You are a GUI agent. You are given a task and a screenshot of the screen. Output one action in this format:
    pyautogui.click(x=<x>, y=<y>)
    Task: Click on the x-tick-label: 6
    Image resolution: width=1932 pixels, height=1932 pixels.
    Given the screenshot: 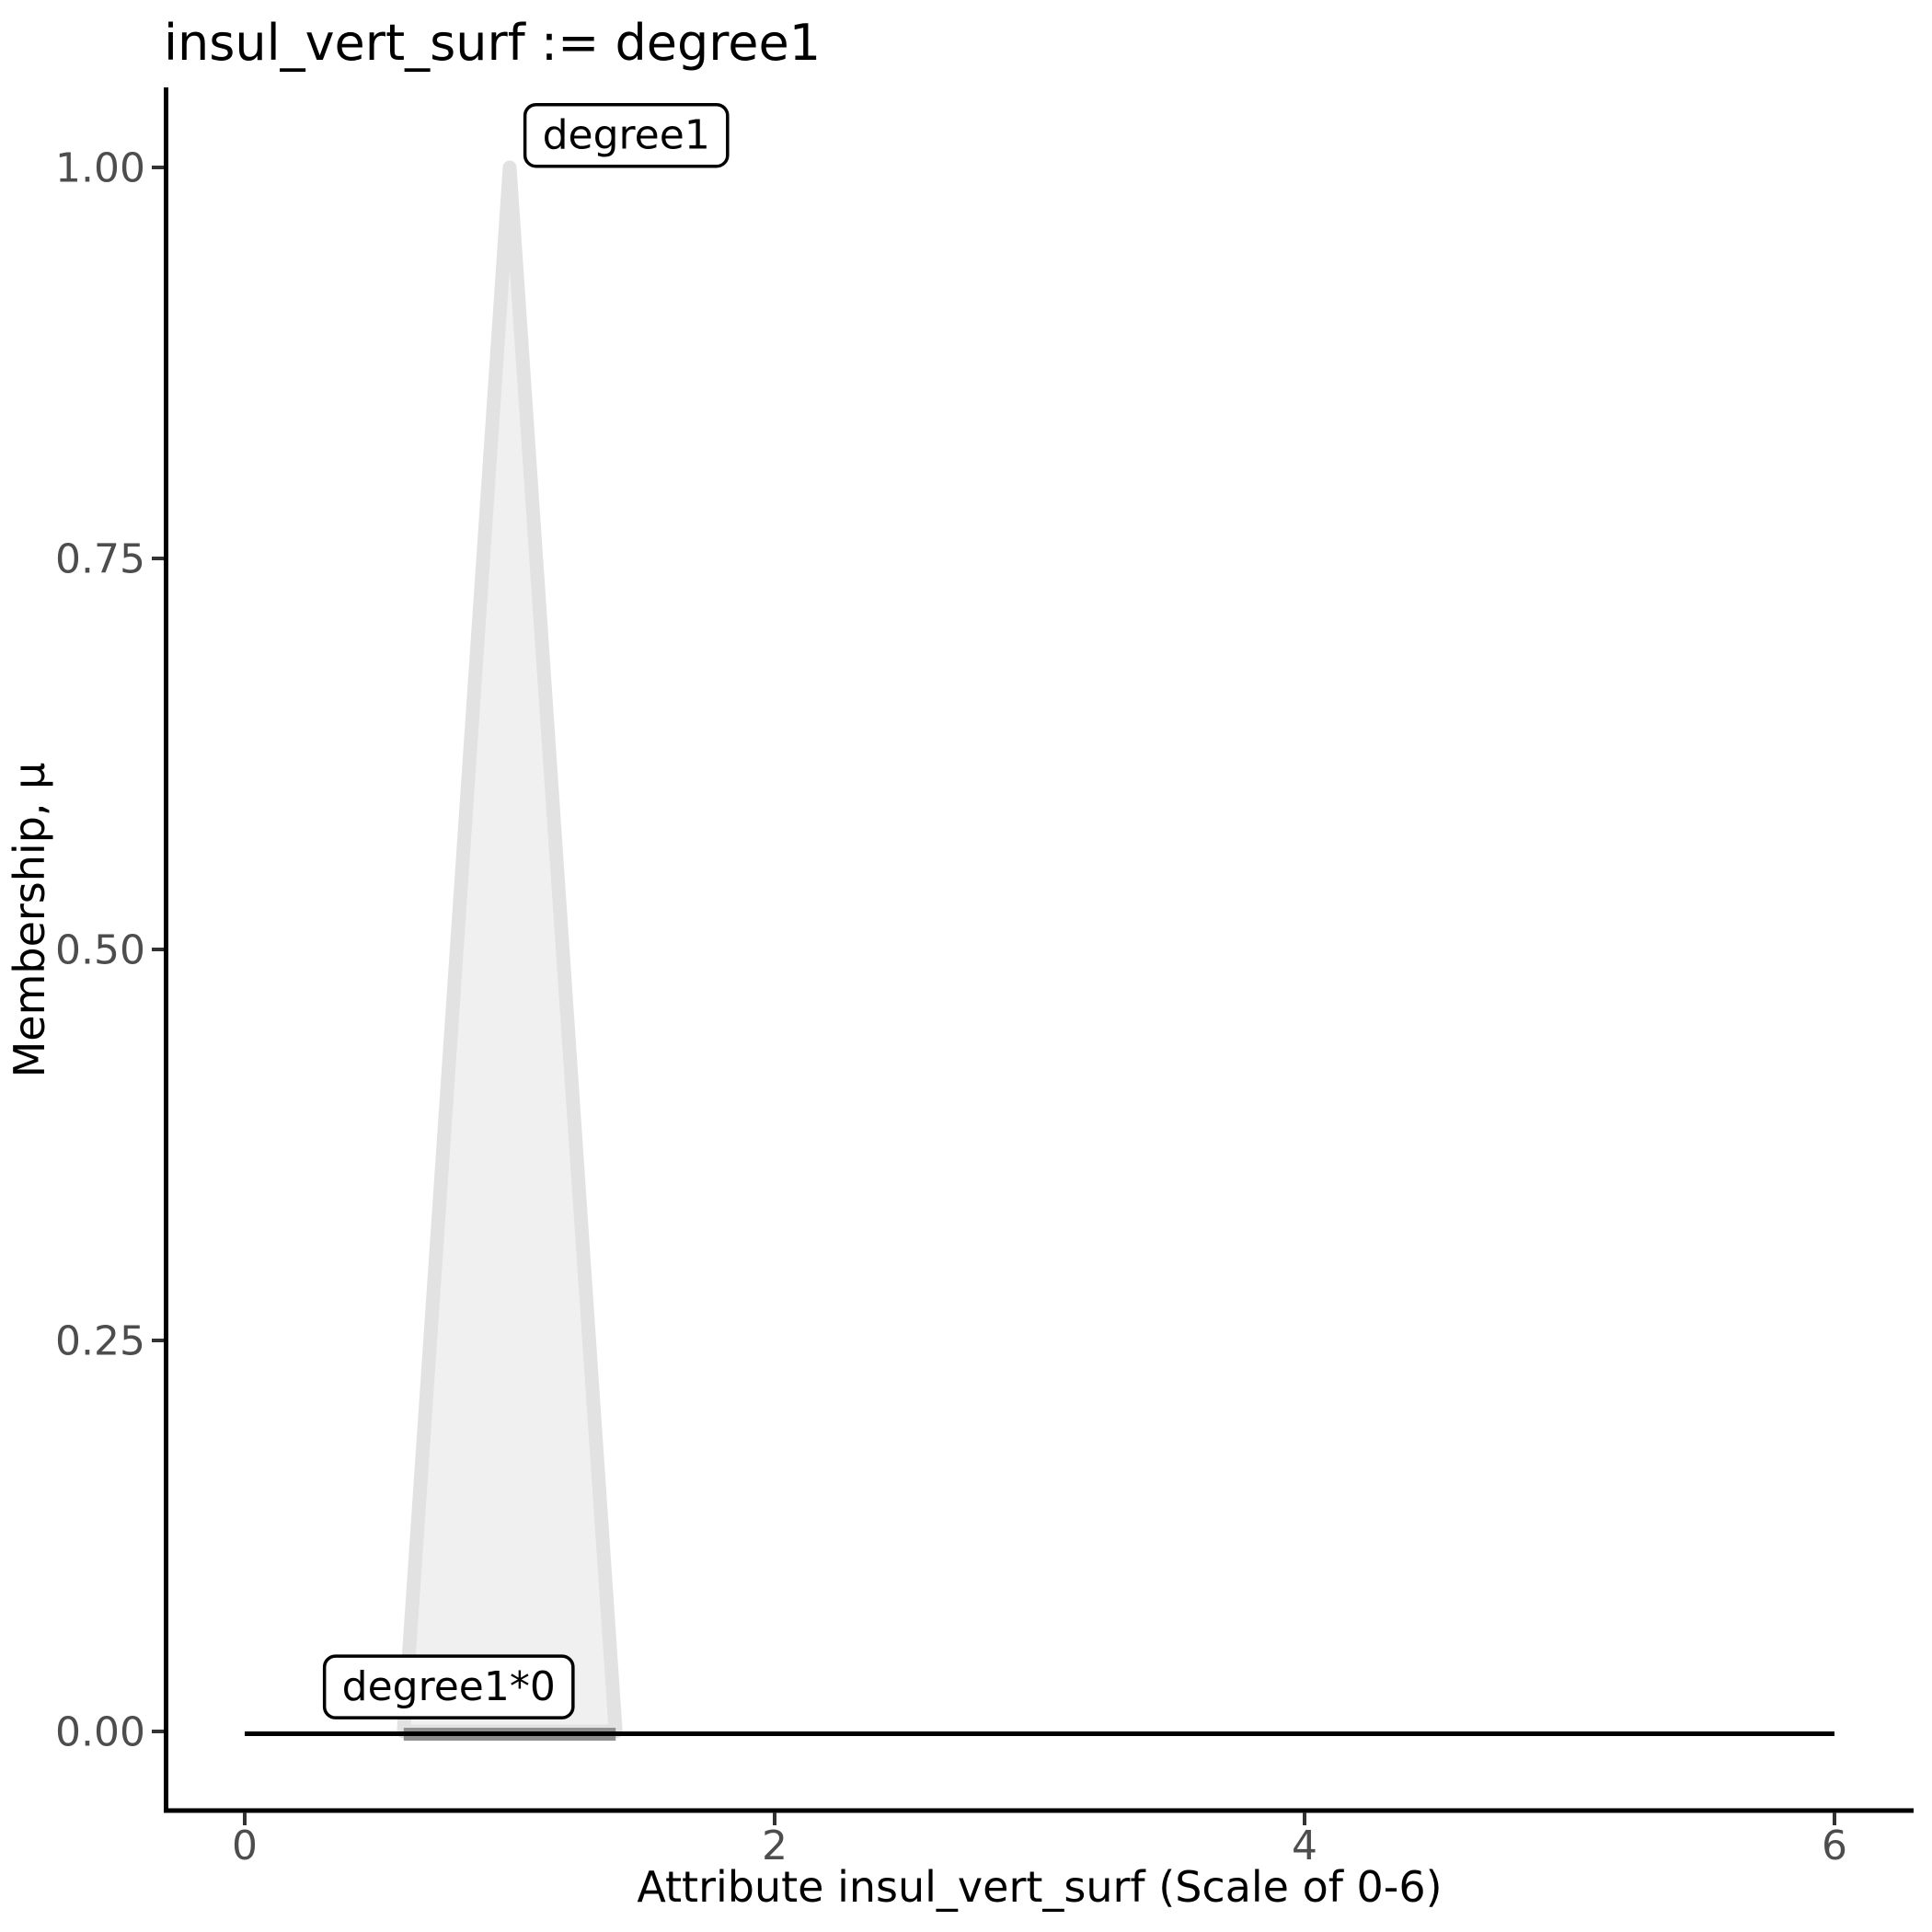 What is the action you would take?
    pyautogui.click(x=1834, y=1846)
    